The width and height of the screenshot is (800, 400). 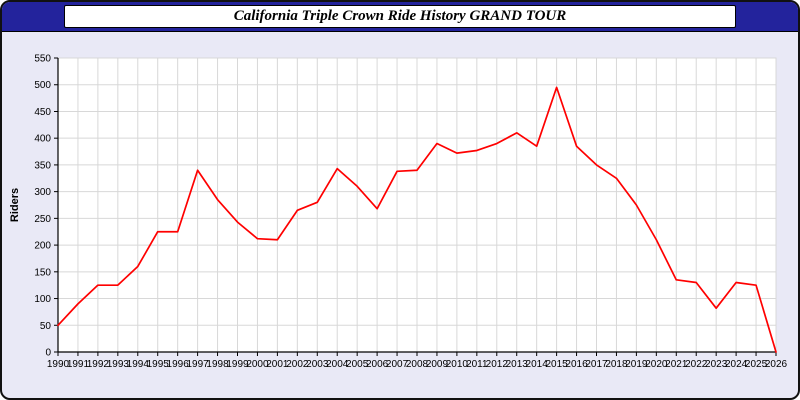 What do you see at coordinates (42, 272) in the screenshot?
I see `y-tick-label: 150` at bounding box center [42, 272].